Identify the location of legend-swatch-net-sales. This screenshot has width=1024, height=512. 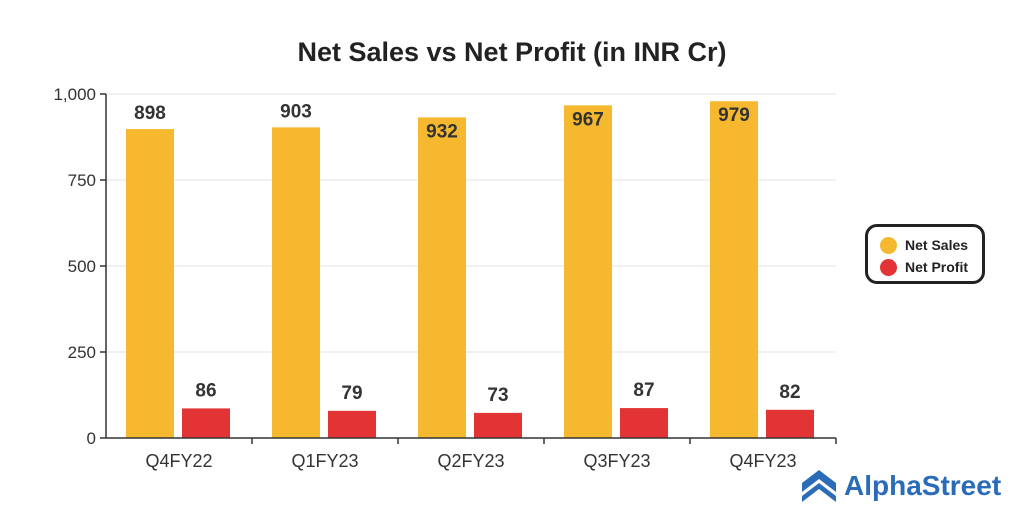
(888, 245).